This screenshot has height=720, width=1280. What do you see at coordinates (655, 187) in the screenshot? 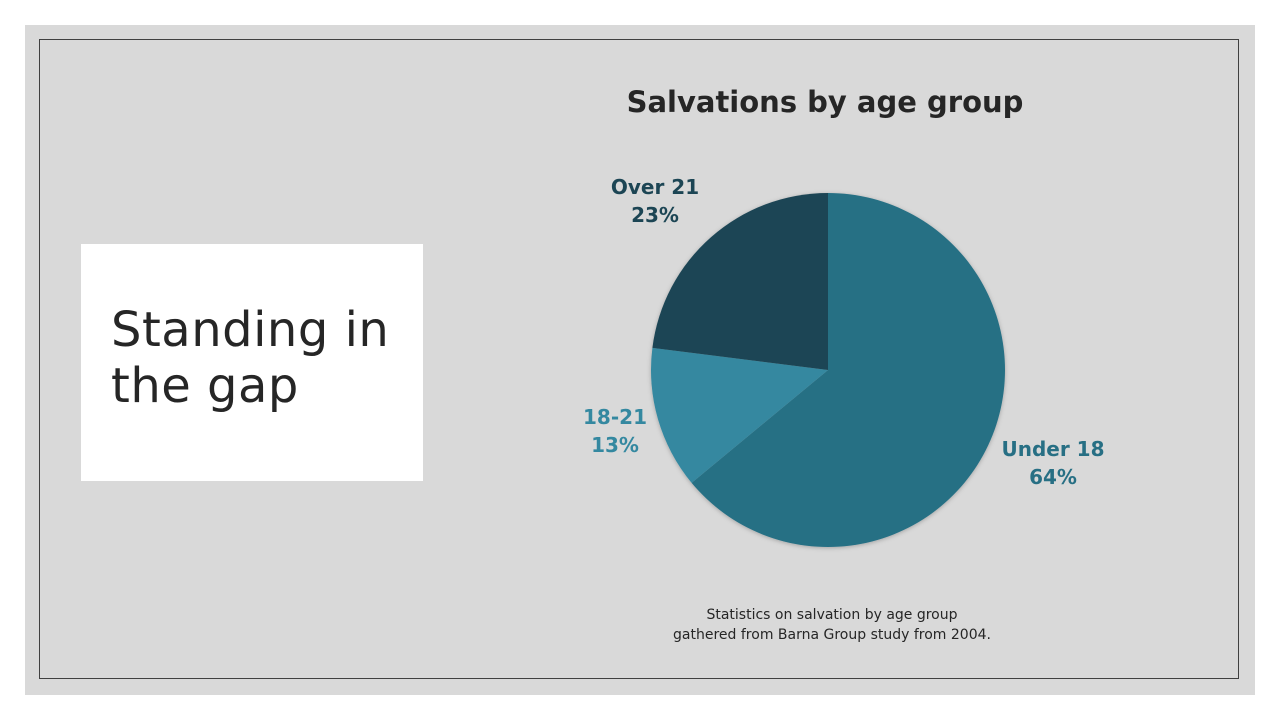
I see `pie-label-over-21-name: Over 21` at bounding box center [655, 187].